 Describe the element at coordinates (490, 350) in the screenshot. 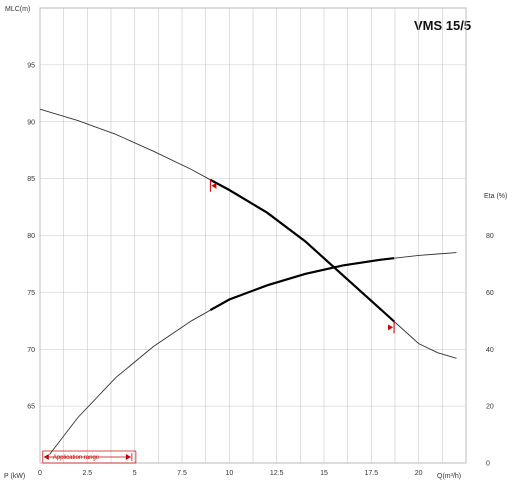

I see `y-right-tick-label: 40` at that location.